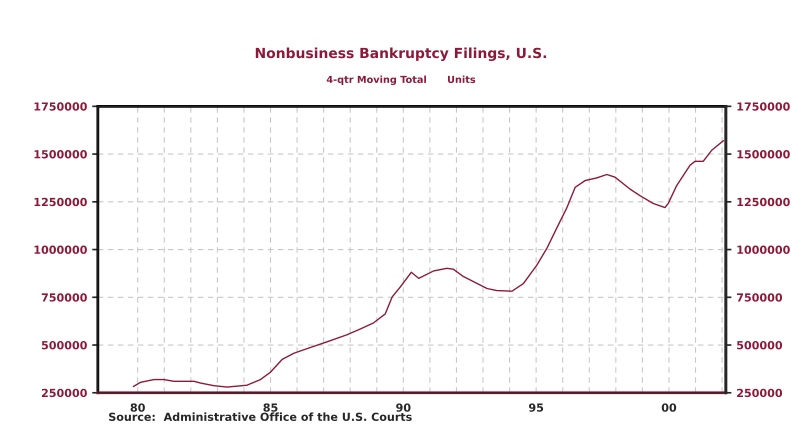 This screenshot has height=434, width=802. What do you see at coordinates (60, 106) in the screenshot?
I see `y-tick-label: 1750000` at bounding box center [60, 106].